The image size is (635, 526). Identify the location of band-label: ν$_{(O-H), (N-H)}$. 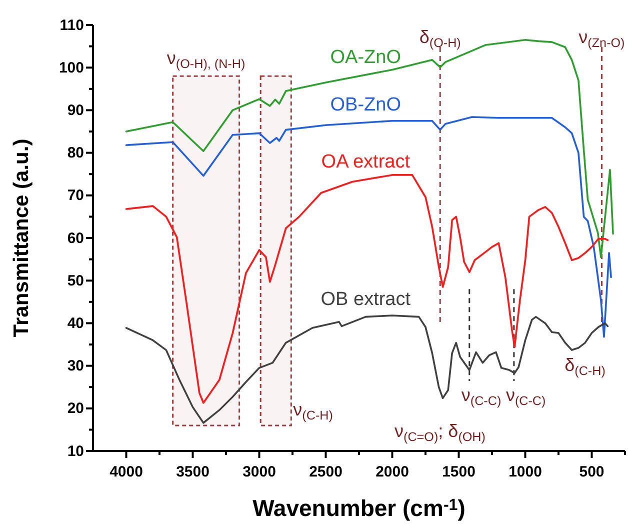
(206, 60).